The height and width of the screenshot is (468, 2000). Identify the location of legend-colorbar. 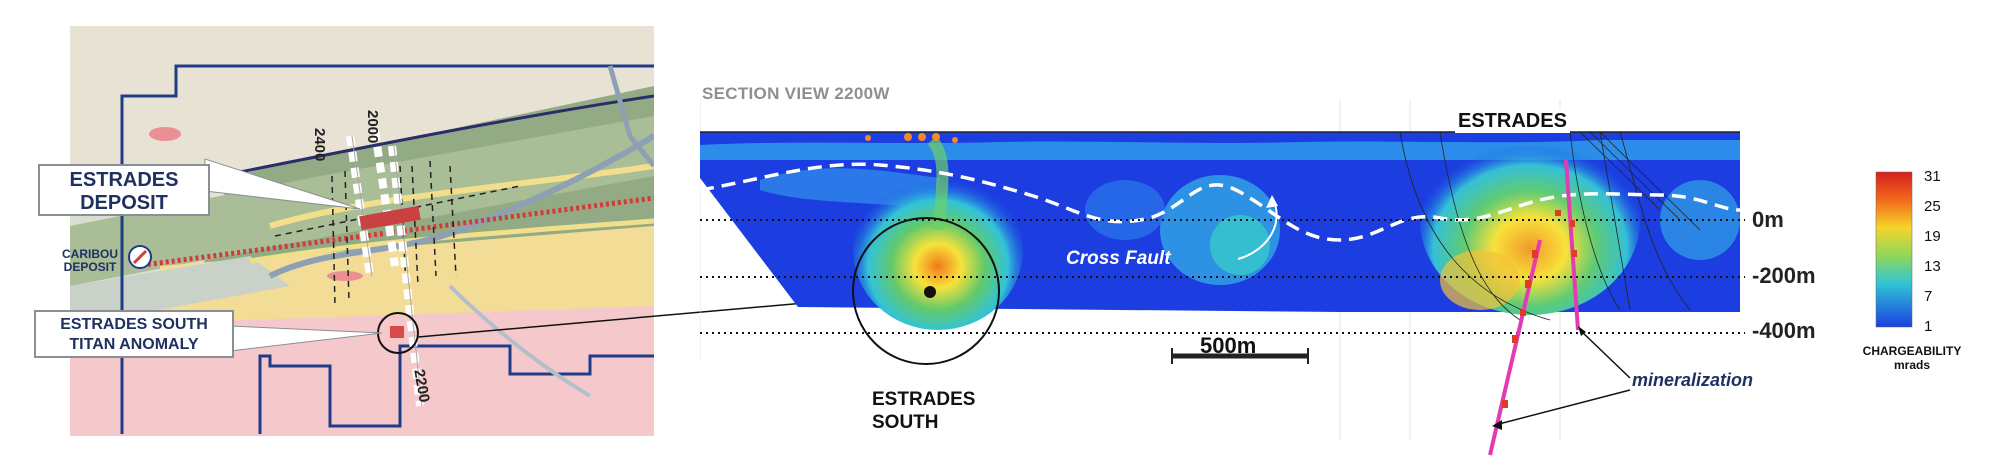
(1894, 249).